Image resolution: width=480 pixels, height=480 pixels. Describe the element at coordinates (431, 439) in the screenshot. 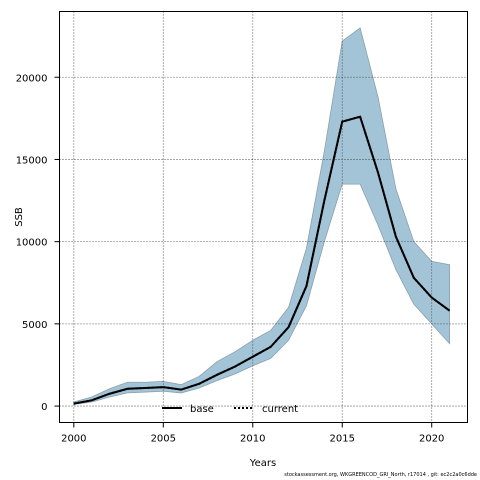

I see `x-tick-label-2020: 2020` at that location.